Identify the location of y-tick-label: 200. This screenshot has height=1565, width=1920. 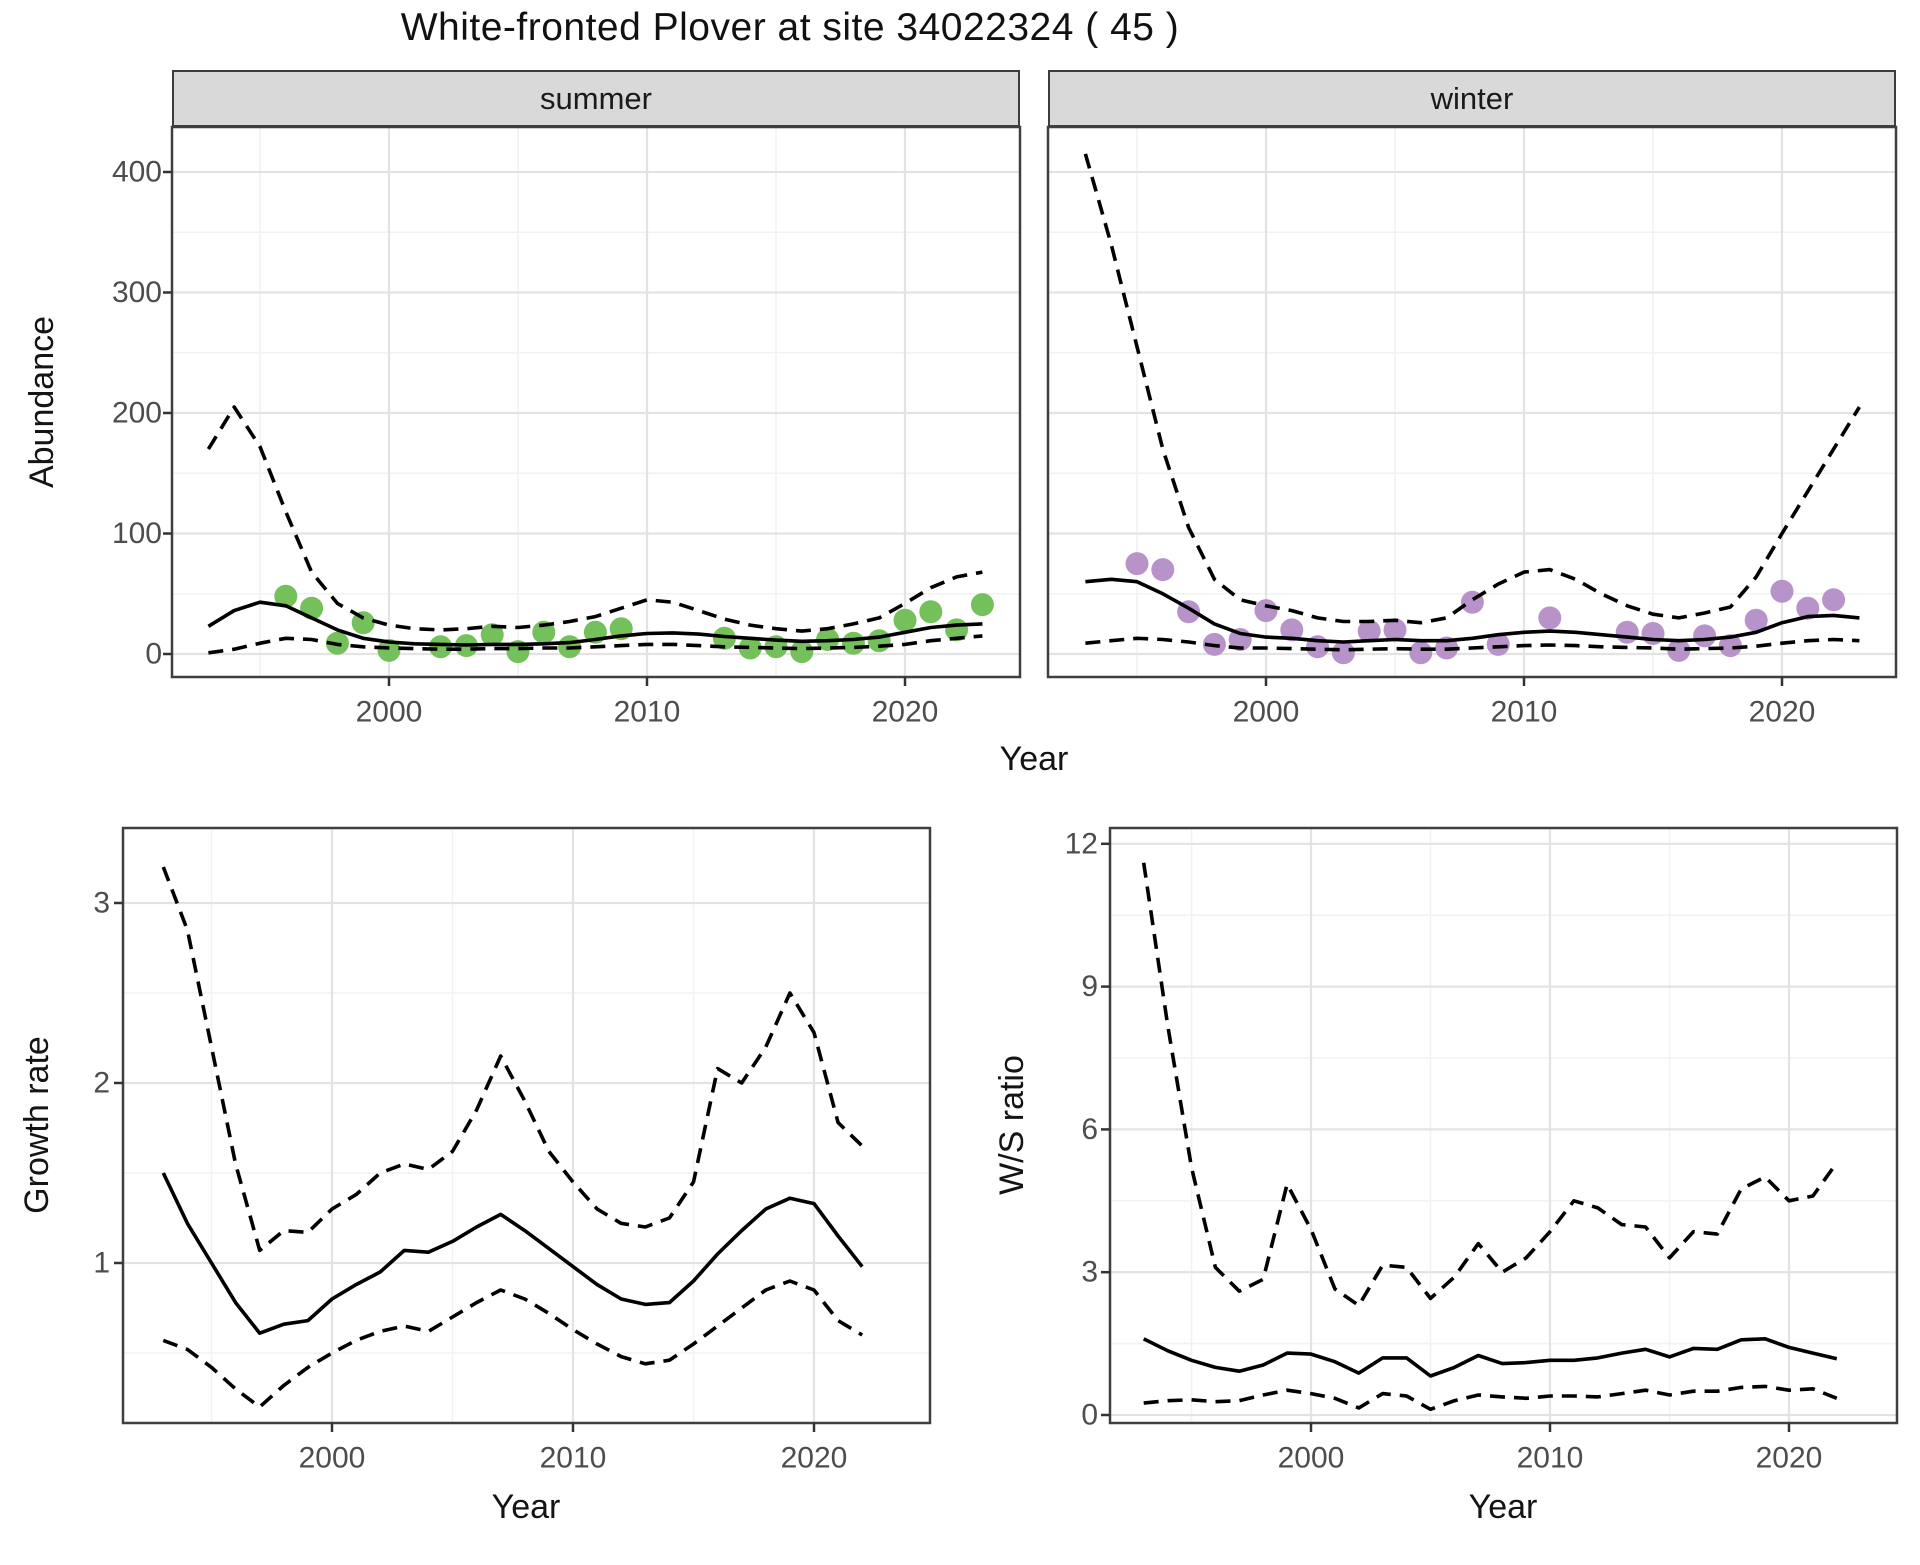
(137, 413).